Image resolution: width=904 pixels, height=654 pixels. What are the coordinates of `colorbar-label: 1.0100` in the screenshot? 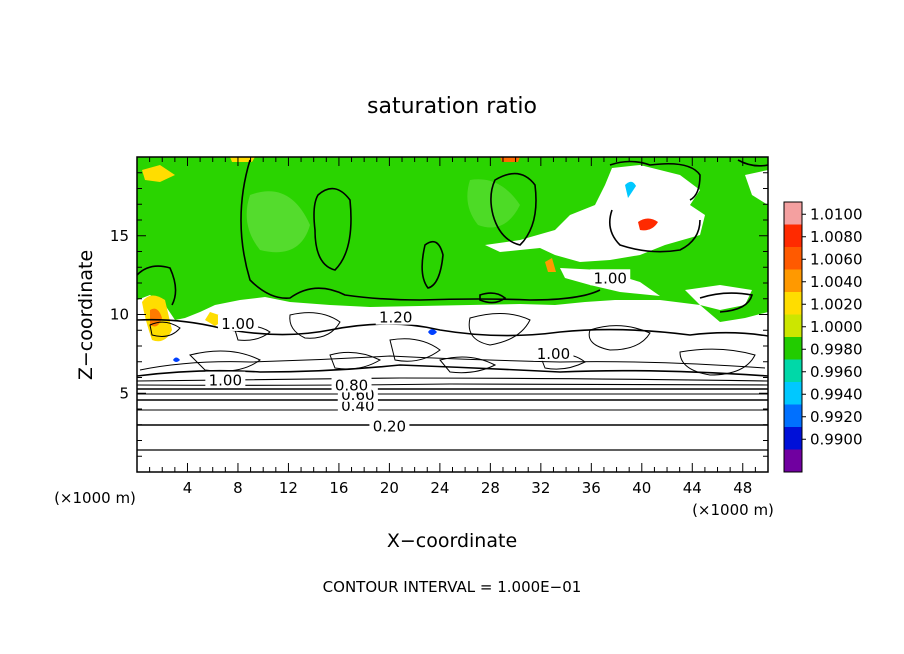 It's located at (836, 214).